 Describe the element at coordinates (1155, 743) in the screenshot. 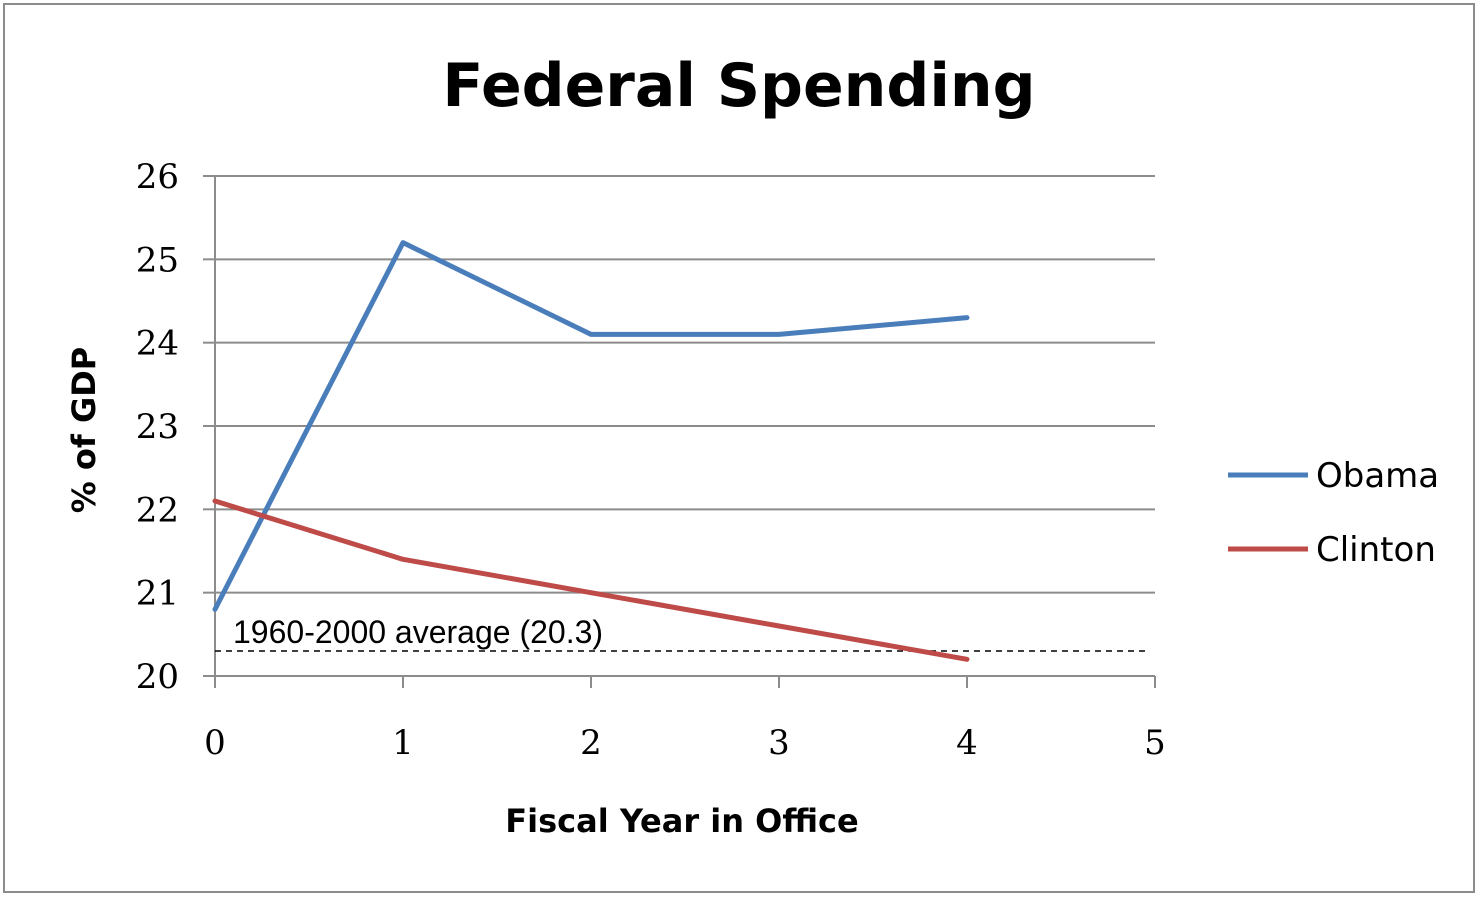

I see `x-tick-label-5: 5` at that location.